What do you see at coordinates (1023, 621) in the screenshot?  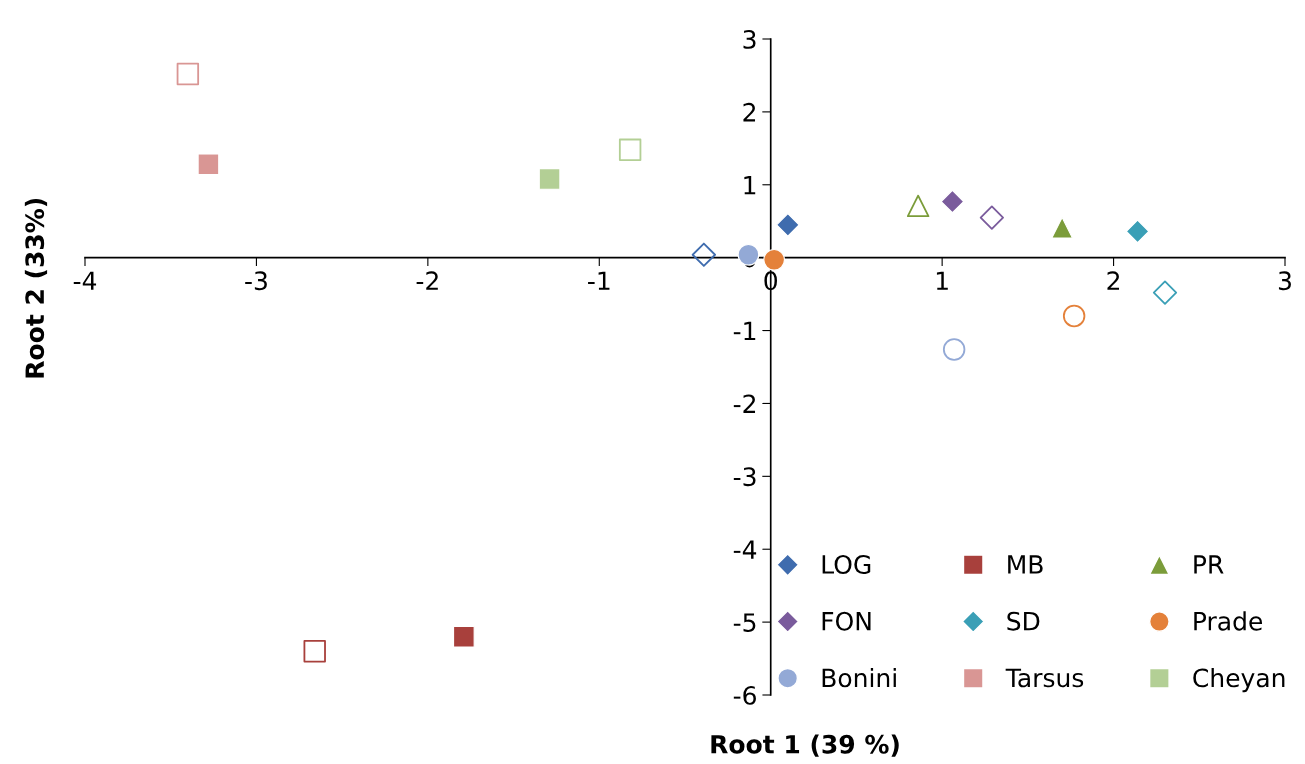 I see `legend-label: SD` at bounding box center [1023, 621].